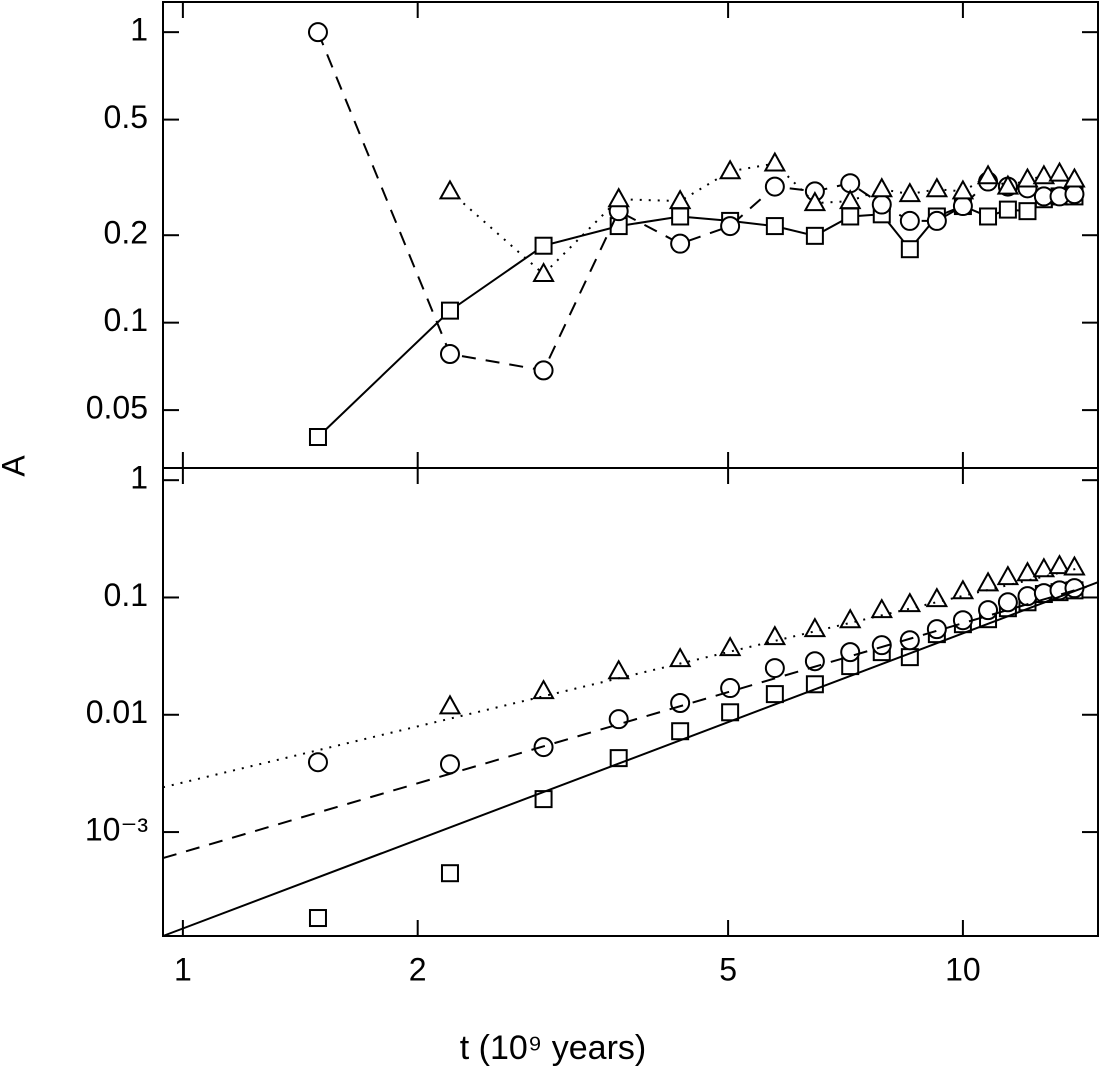  What do you see at coordinates (963, 969) in the screenshot?
I see `x-tick-label: 10` at bounding box center [963, 969].